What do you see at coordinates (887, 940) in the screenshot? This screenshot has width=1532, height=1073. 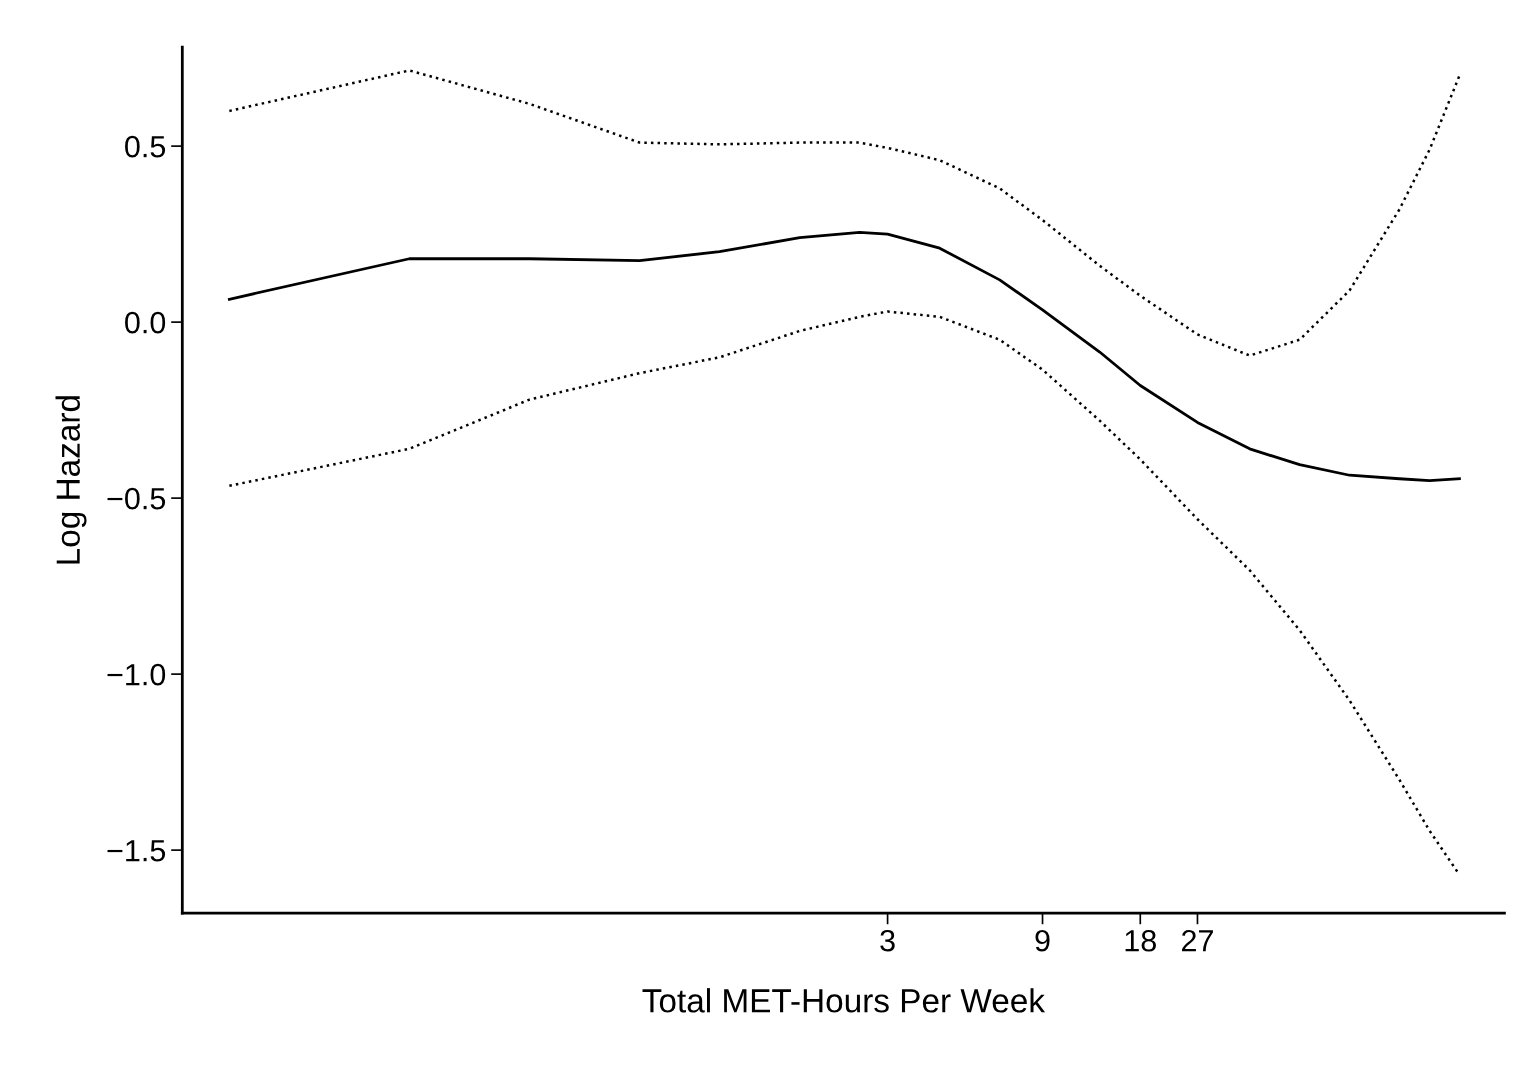 I see `x-tick-label: 3` at bounding box center [887, 940].